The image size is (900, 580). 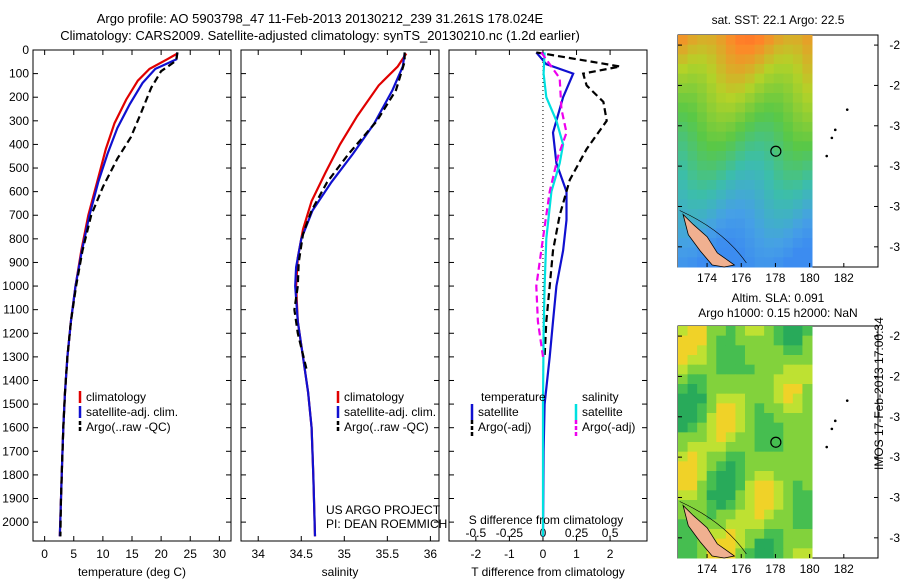 I want to click on depth-tick-label: 0, so click(x=25, y=50).